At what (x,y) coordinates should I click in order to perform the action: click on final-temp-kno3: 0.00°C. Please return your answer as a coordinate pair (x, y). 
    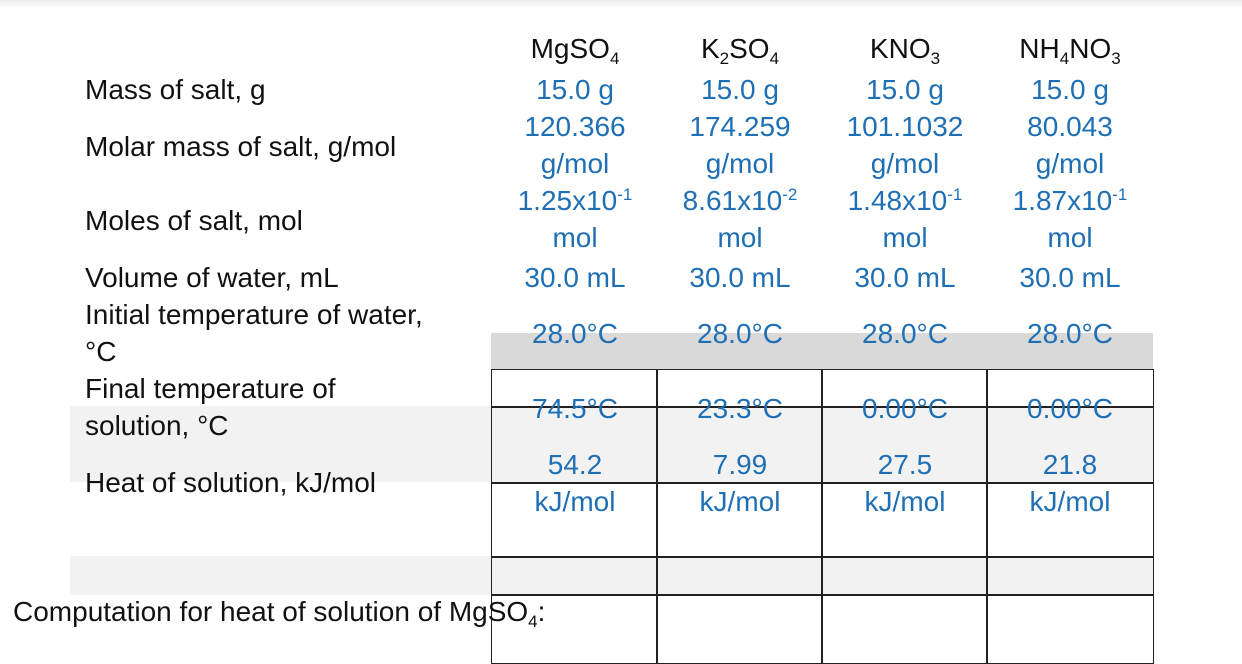
    Looking at the image, I should click on (905, 408).